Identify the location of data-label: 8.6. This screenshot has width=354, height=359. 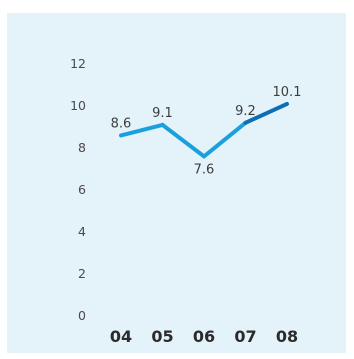
(121, 123).